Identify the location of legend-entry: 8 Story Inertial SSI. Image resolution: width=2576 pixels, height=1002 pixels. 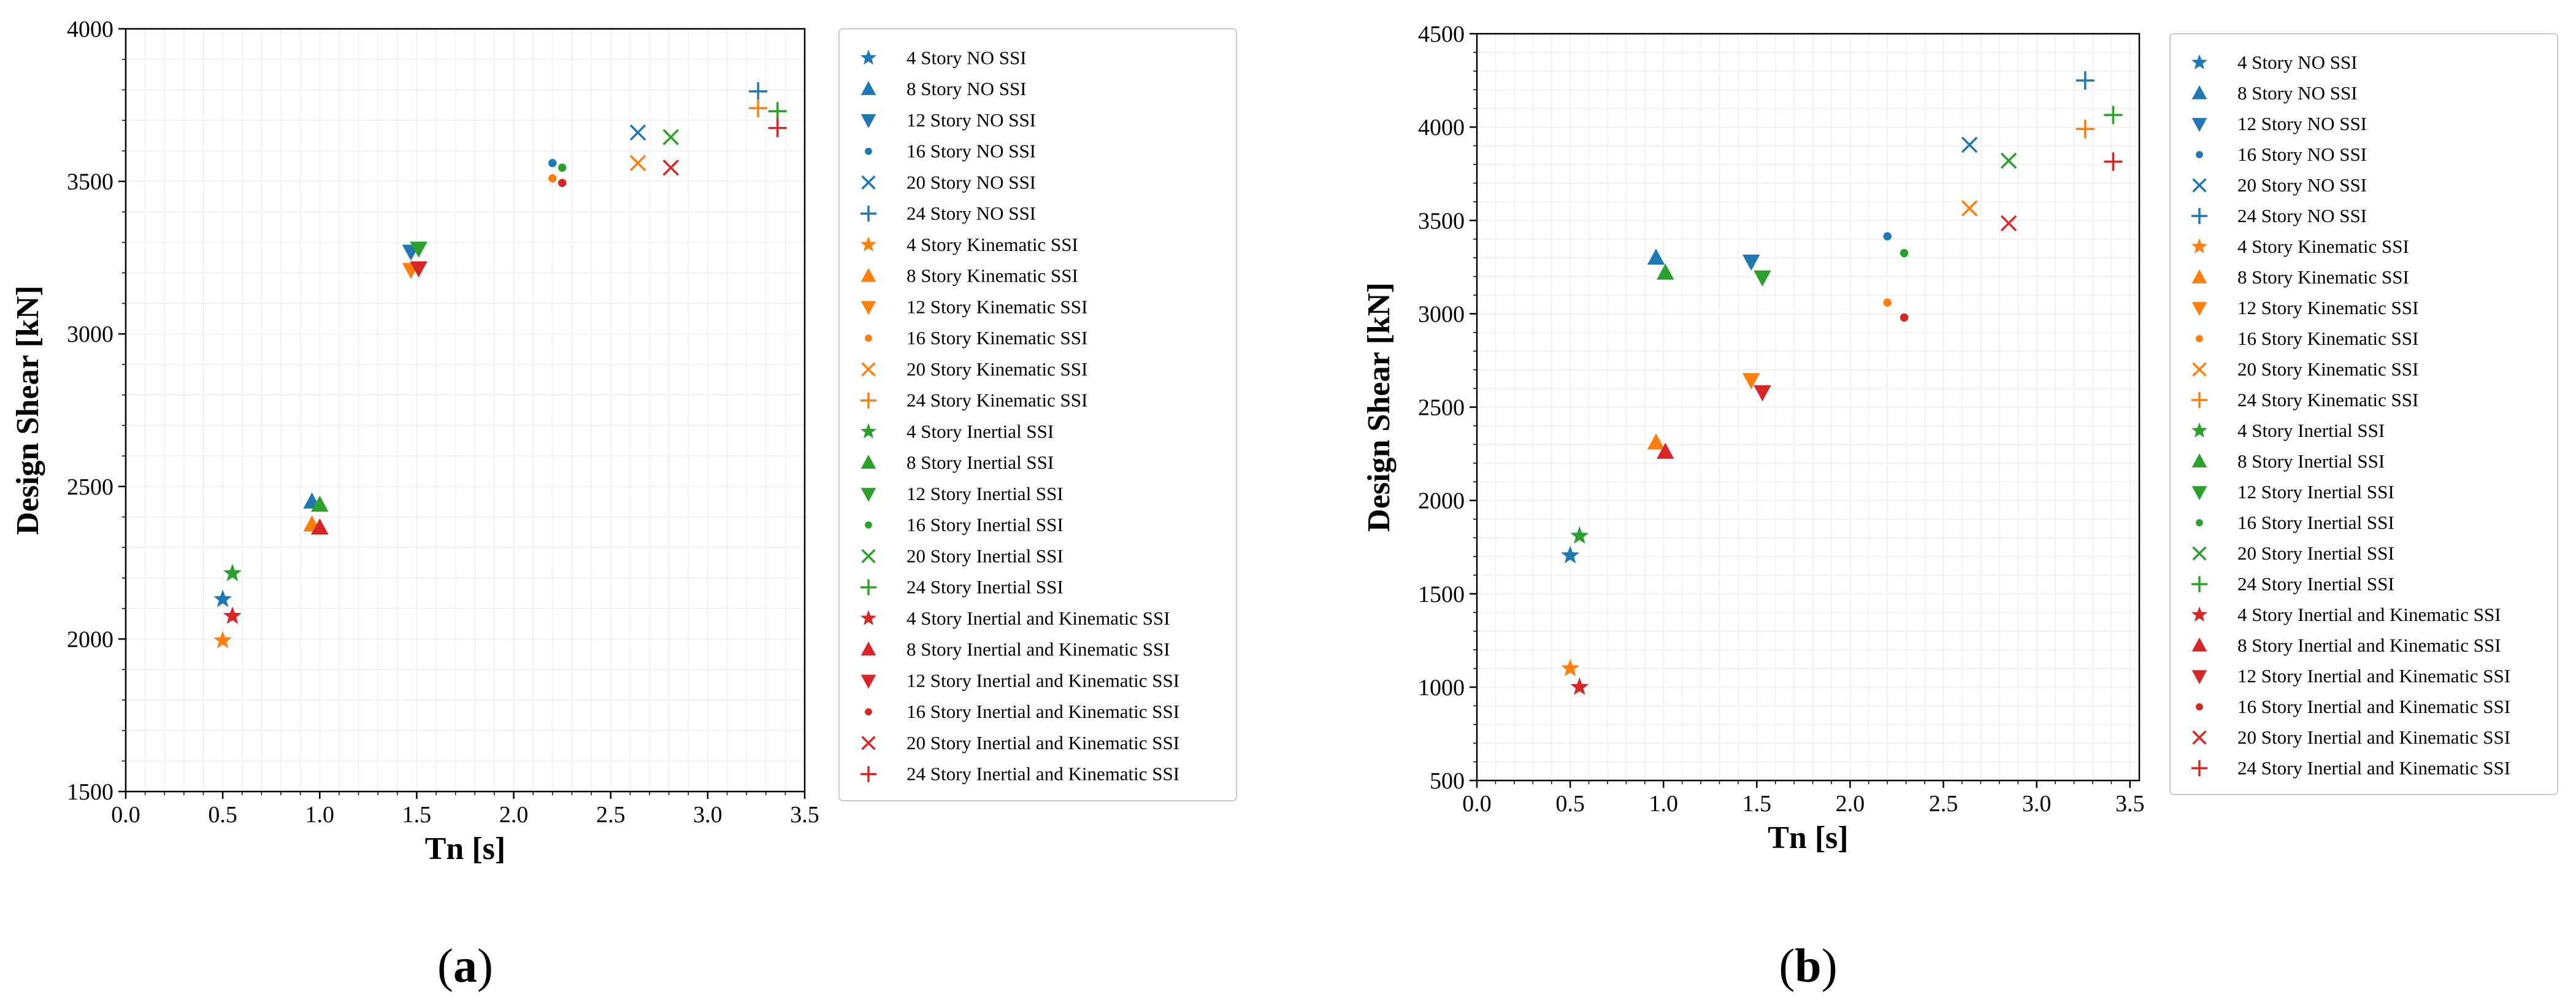
(980, 463).